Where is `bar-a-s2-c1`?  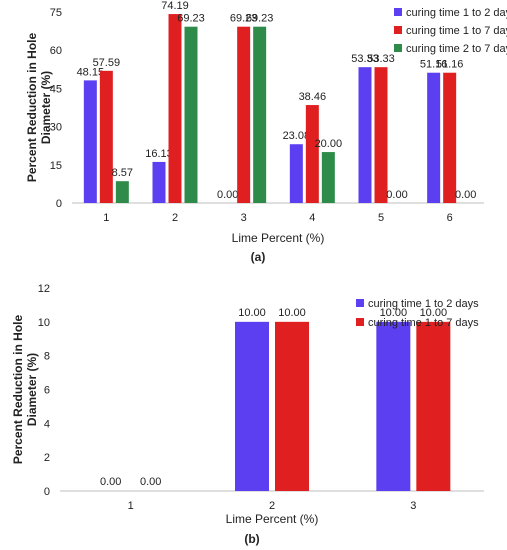
bar-a-s2-c1 is located at coordinates (106, 136).